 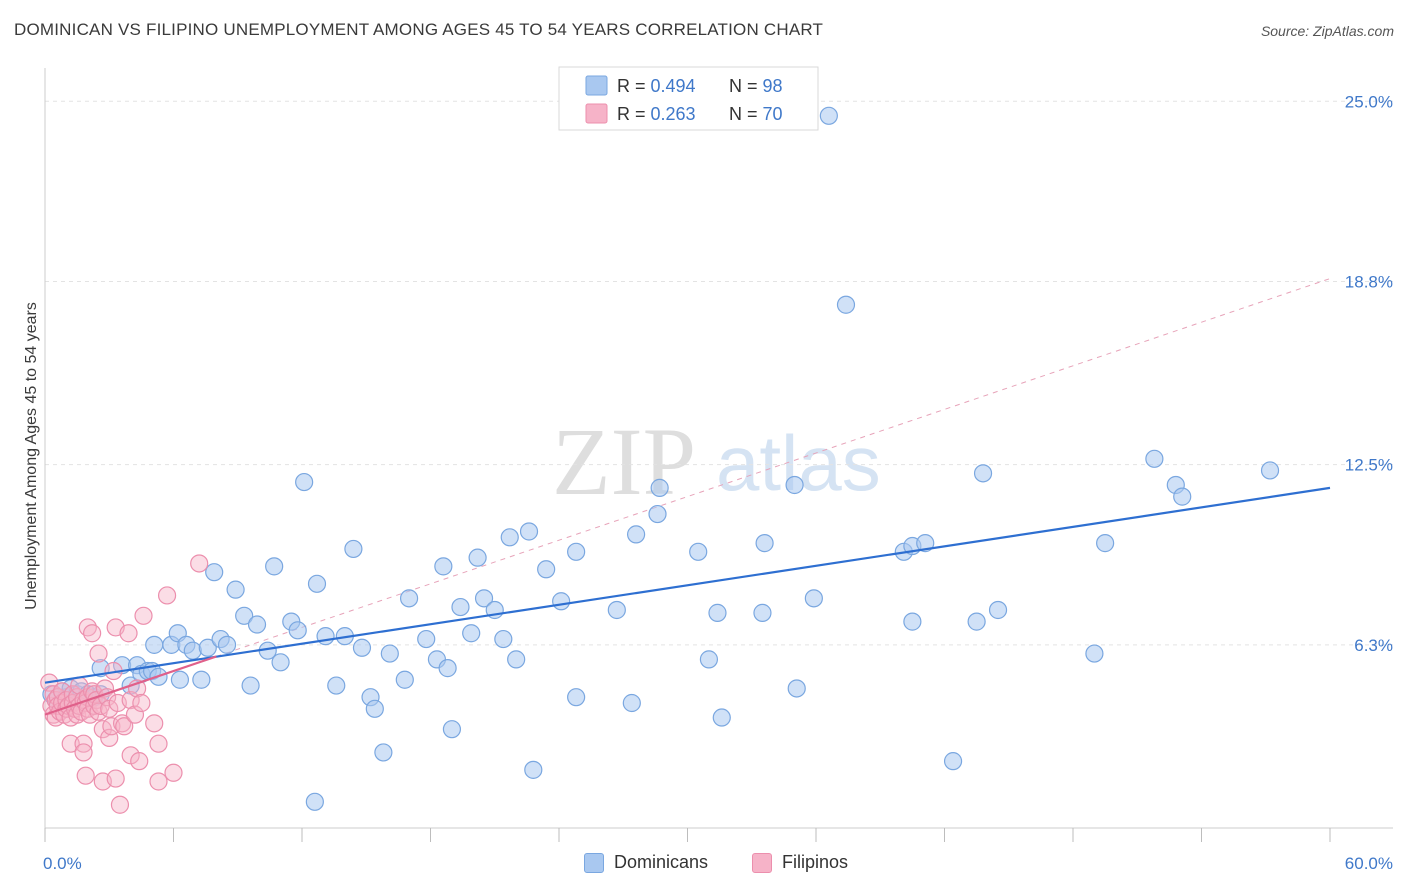 I want to click on y-tick-label: 18.8%, so click(x=1369, y=281).